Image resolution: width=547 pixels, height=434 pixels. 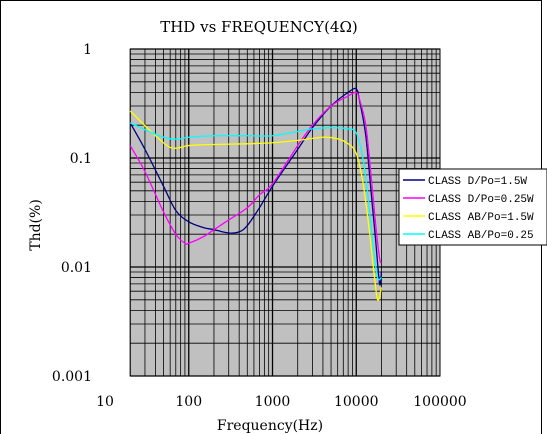 What do you see at coordinates (105, 402) in the screenshot?
I see `x-tick-label: 10` at bounding box center [105, 402].